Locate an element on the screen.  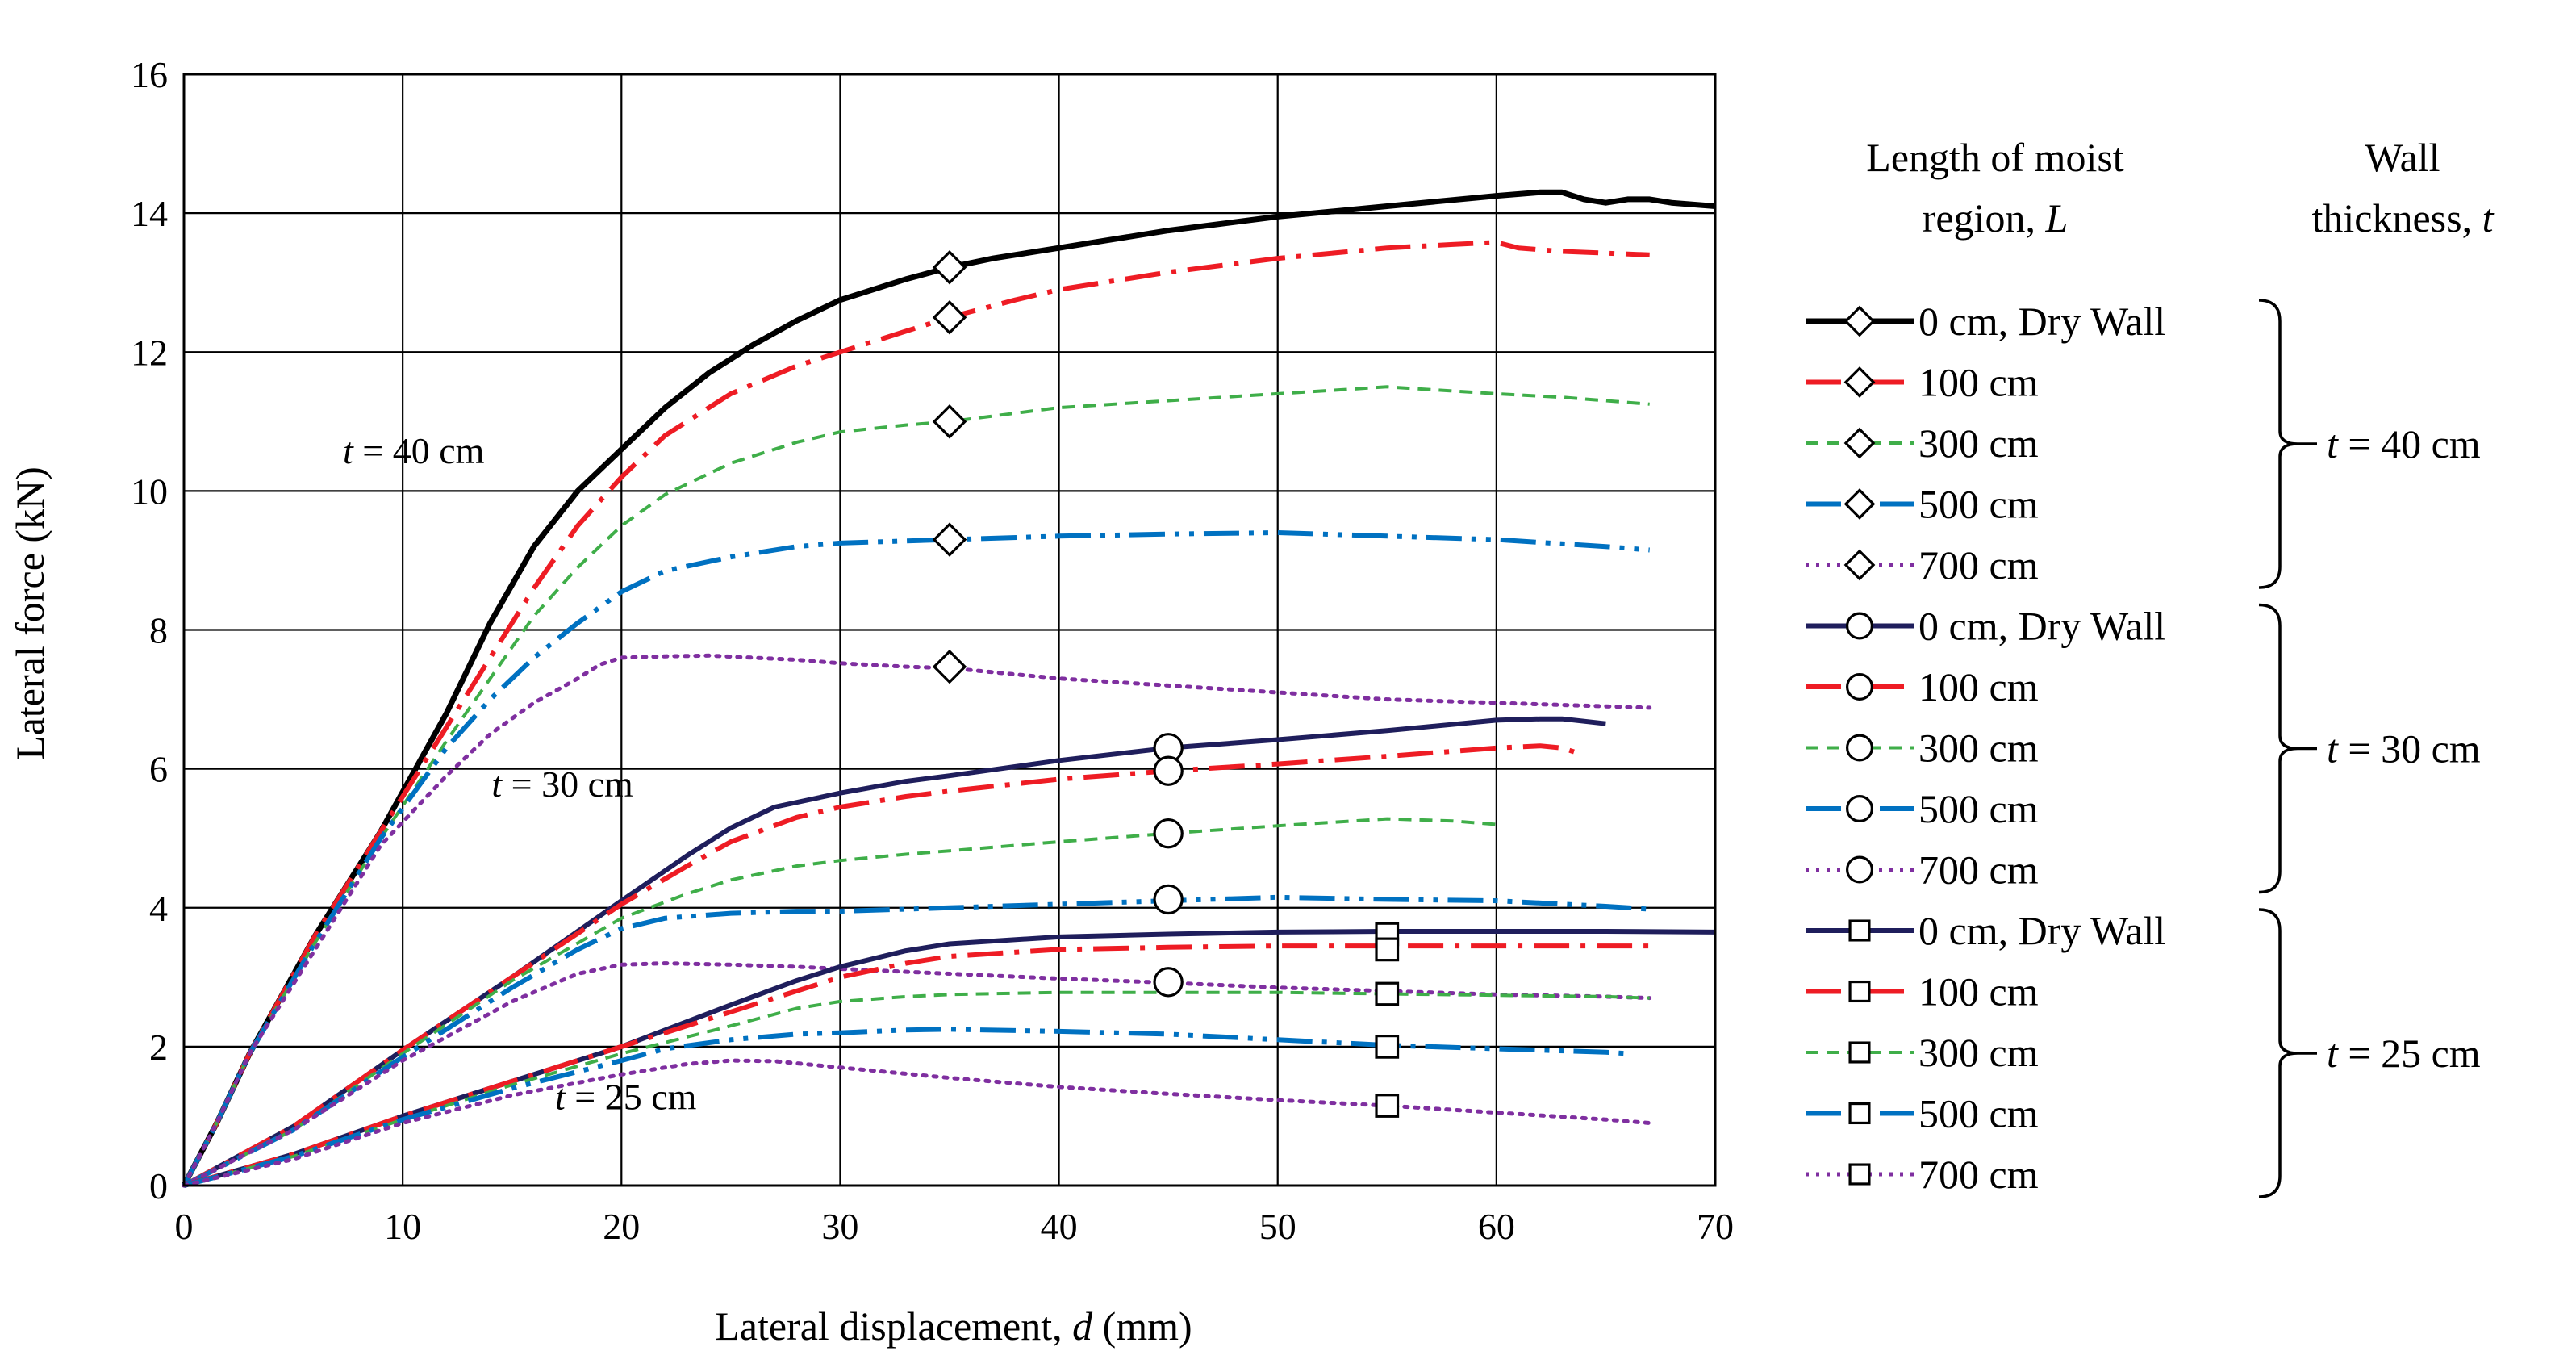
legend-thickness-label-t30: t = 30 cm is located at coordinates (2404, 749).